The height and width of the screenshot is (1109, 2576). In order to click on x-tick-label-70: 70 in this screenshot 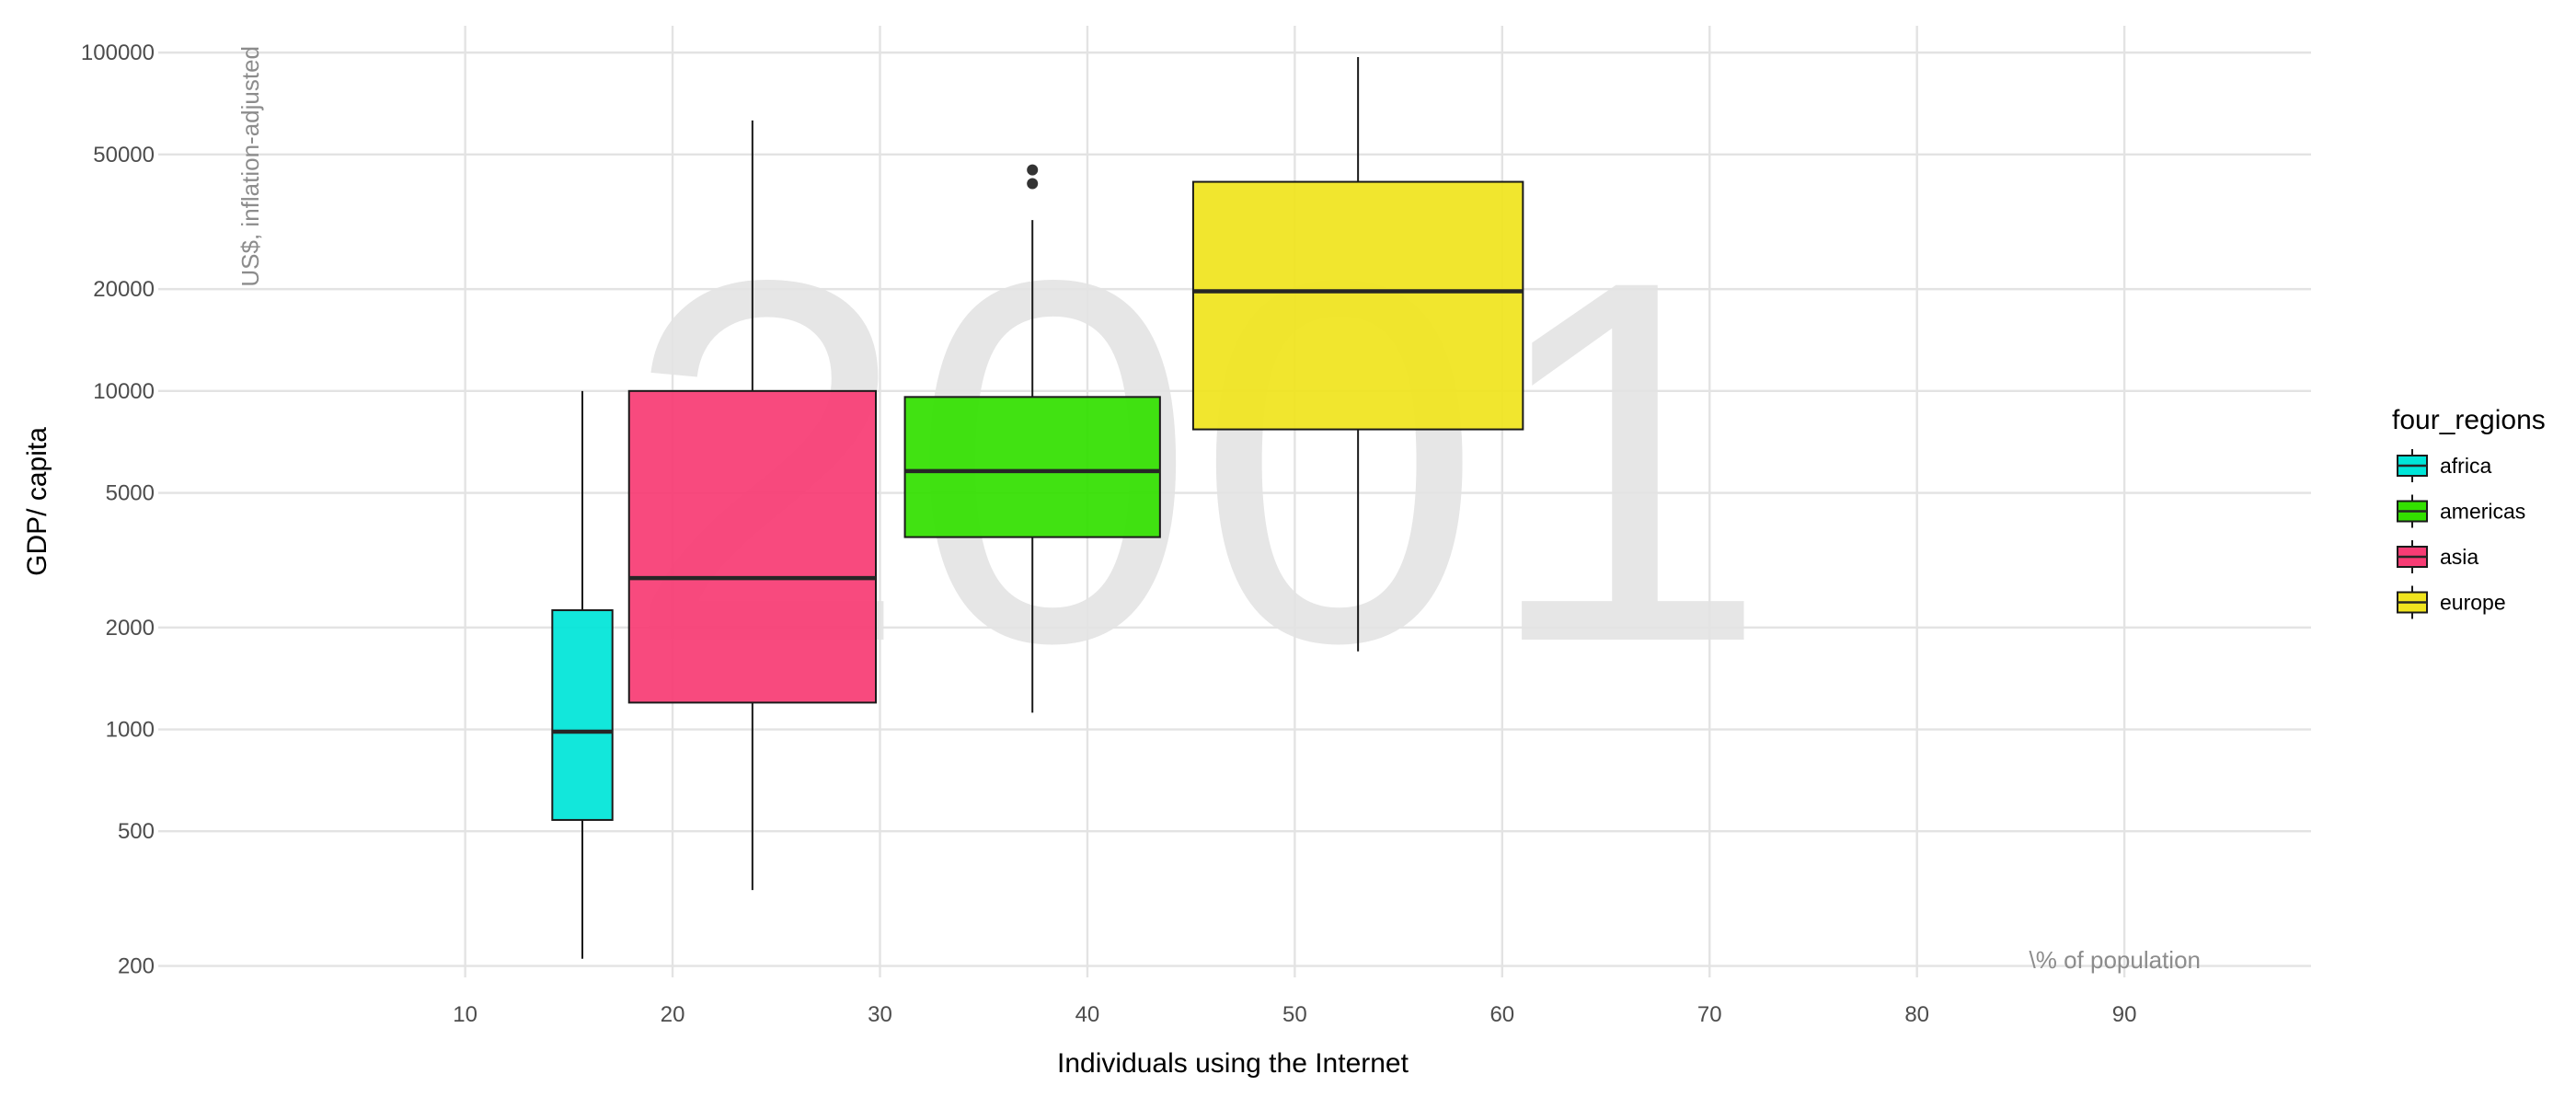, I will do `click(1709, 1014)`.